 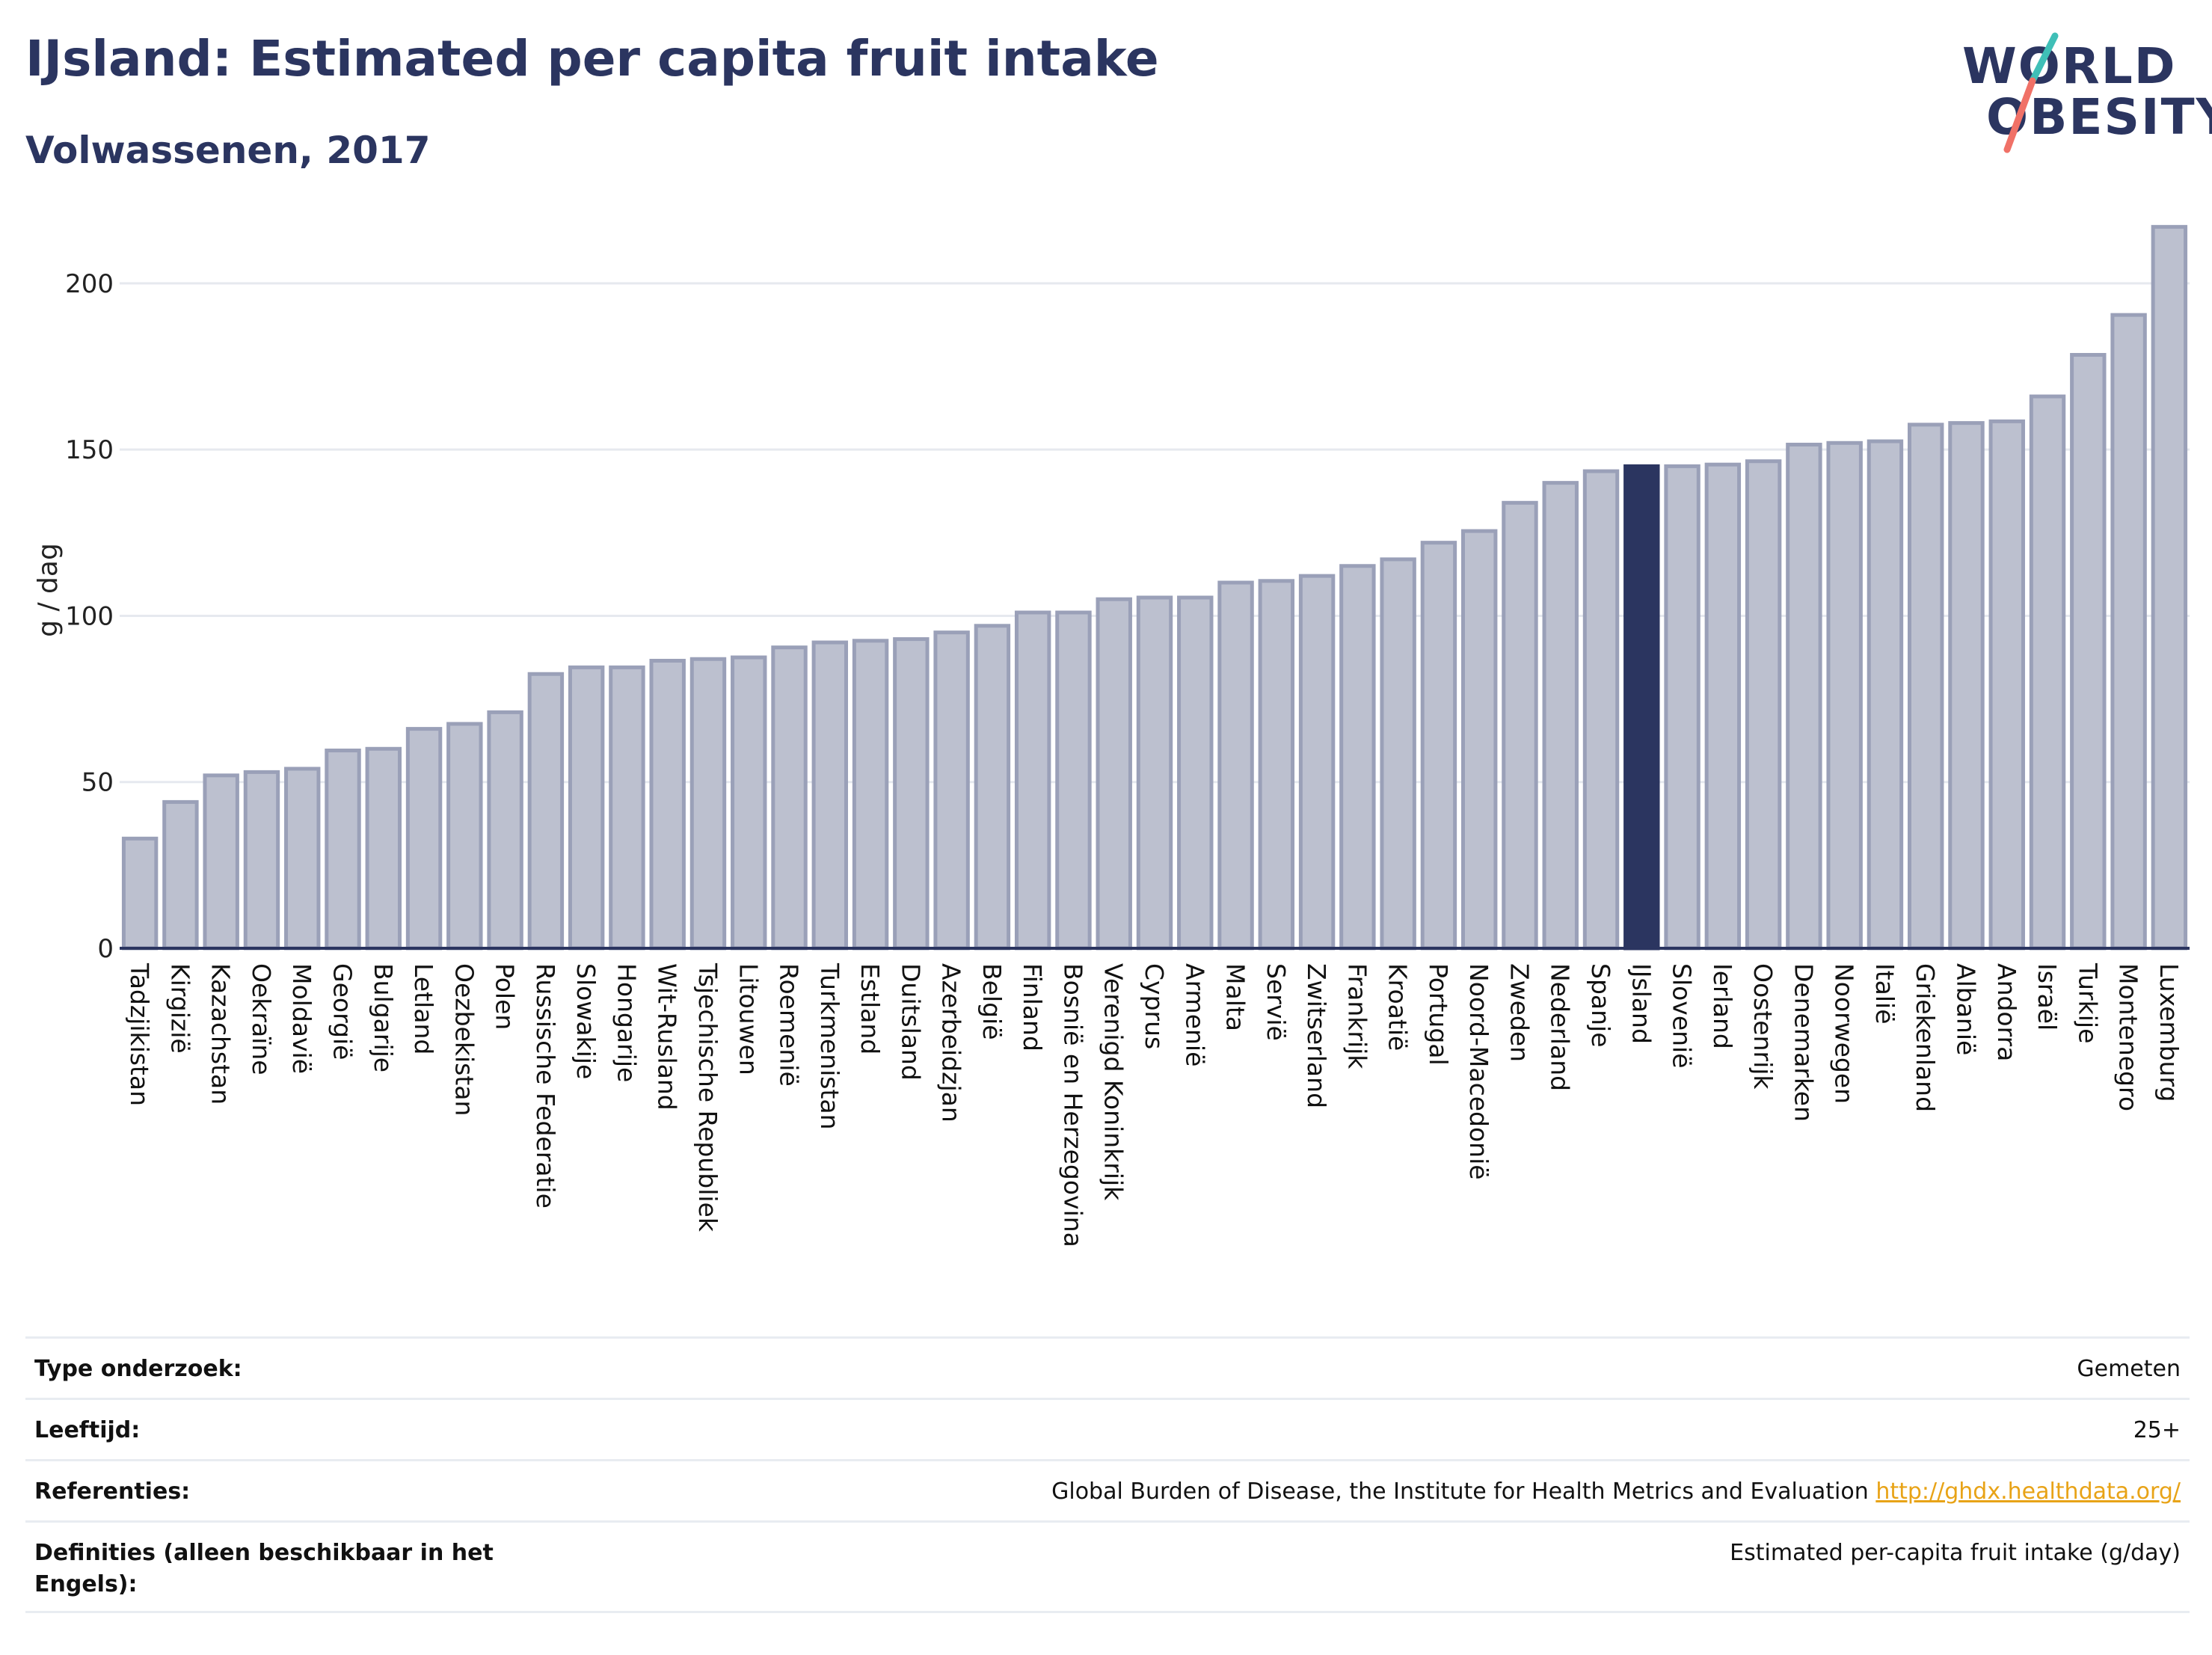 I want to click on reference-link: http://ghdx.healthdata.org/, so click(x=2028, y=1492).